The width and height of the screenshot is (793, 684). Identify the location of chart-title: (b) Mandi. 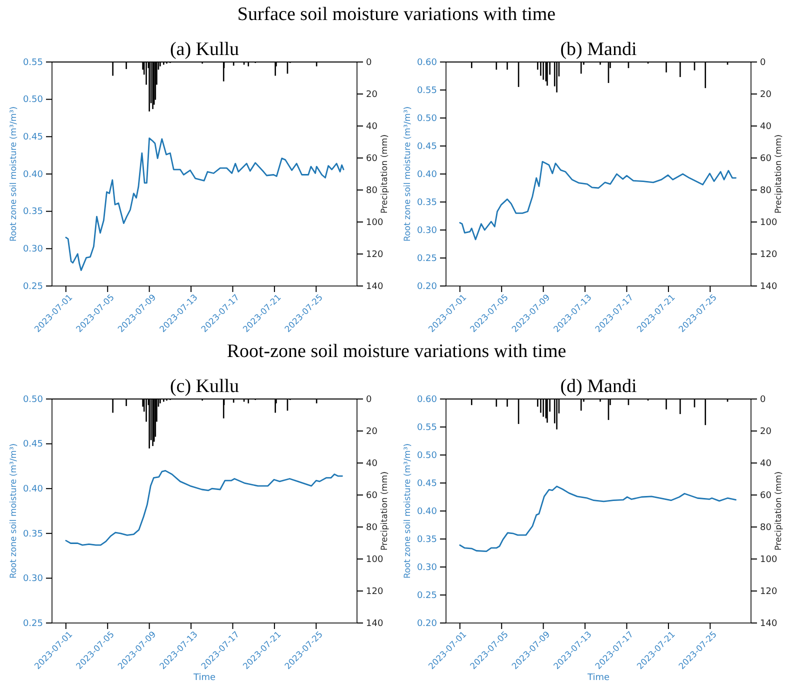
(598, 49).